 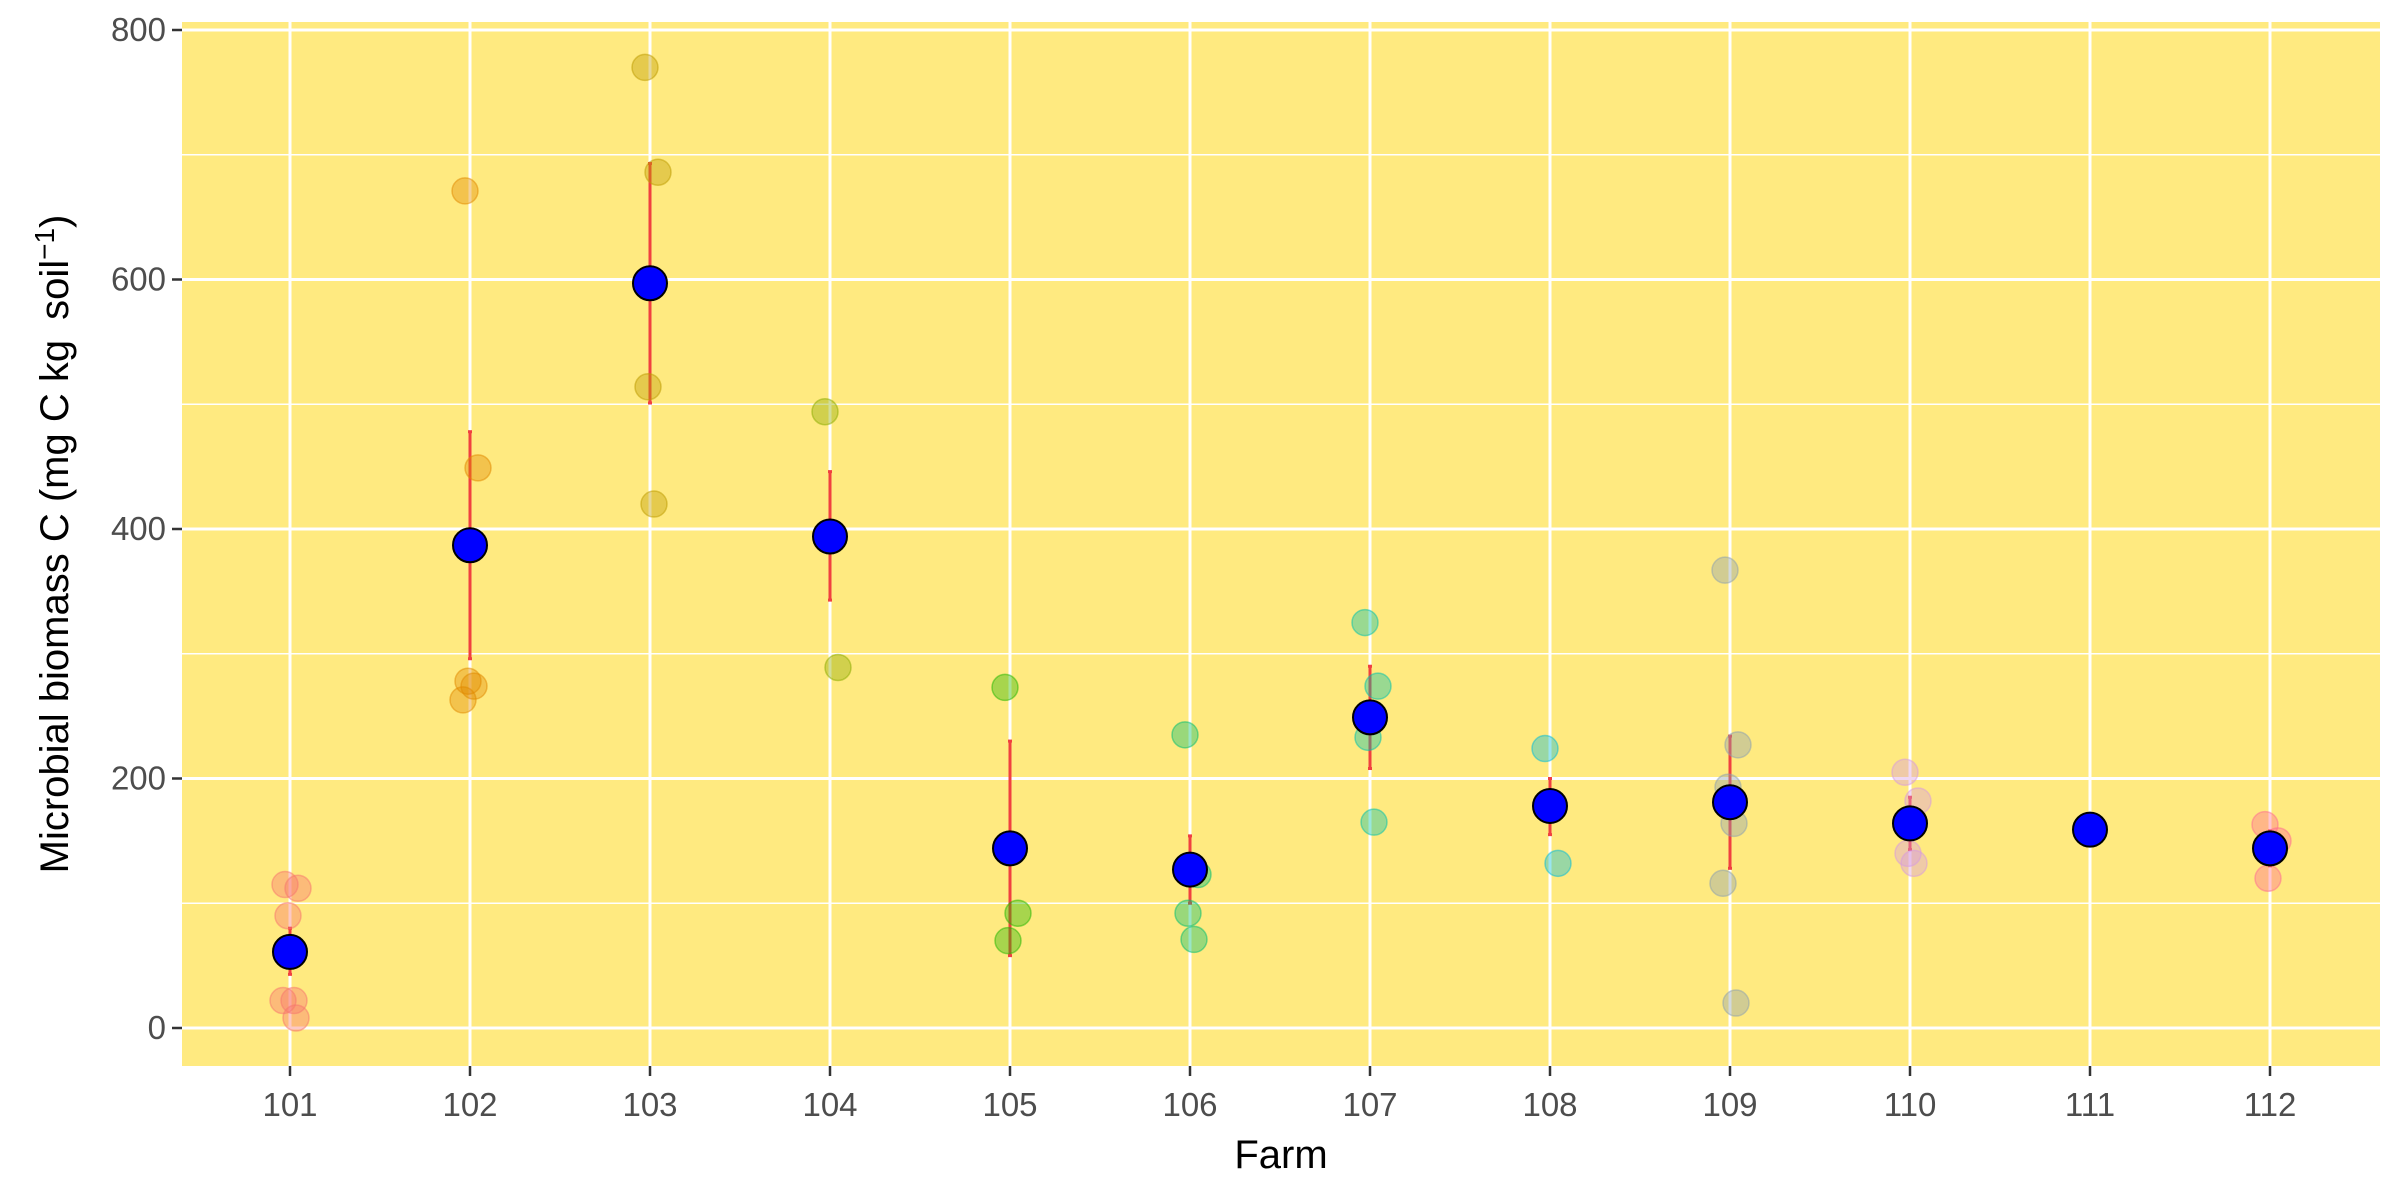 What do you see at coordinates (55, 290) in the screenshot?
I see `y-axis-title-unit: soil` at bounding box center [55, 290].